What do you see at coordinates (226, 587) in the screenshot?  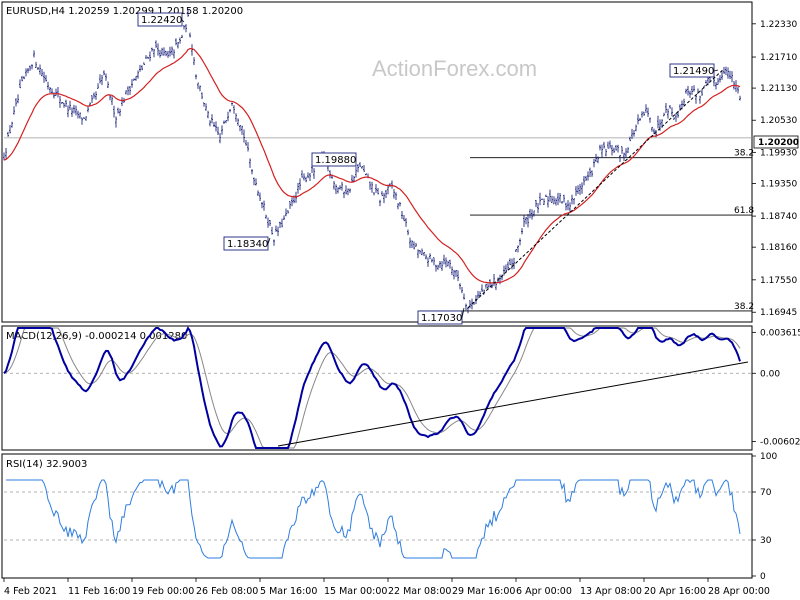 I see `x-axis-tick: 26 Feb 08:00` at bounding box center [226, 587].